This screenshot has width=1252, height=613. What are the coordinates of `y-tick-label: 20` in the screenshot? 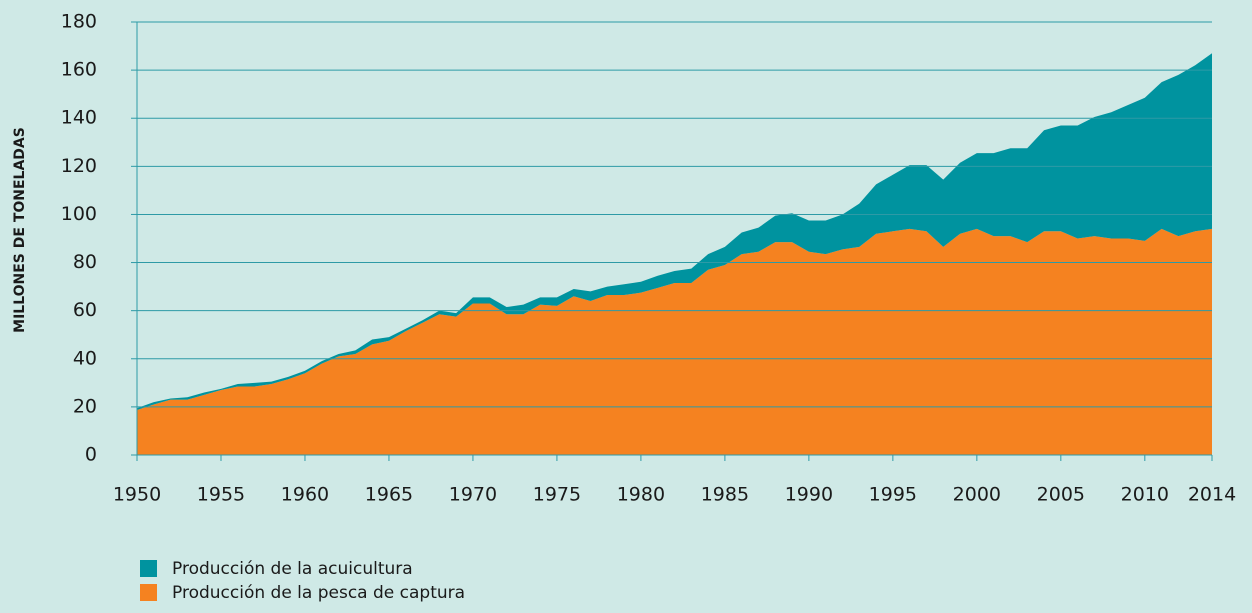 It's located at (85, 406).